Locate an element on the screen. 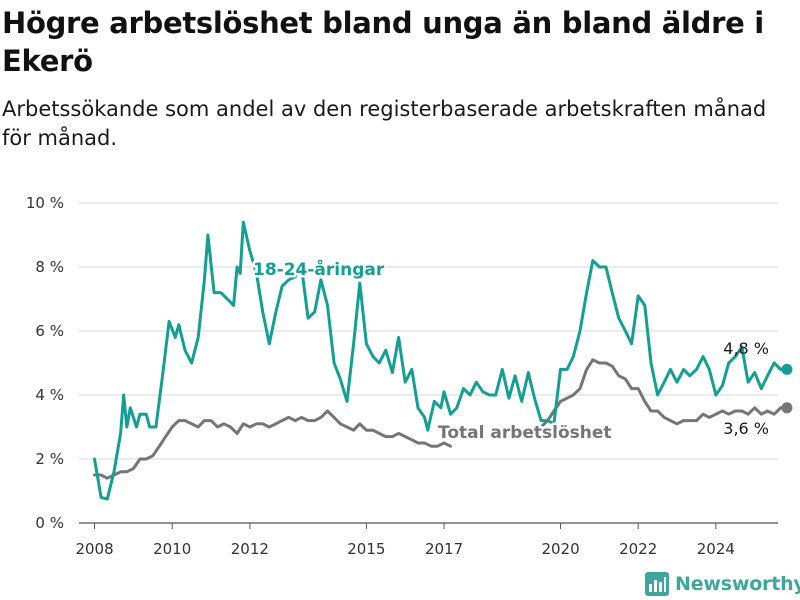 The width and height of the screenshot is (800, 600). last-value-label-total: 3,6 % is located at coordinates (746, 428).